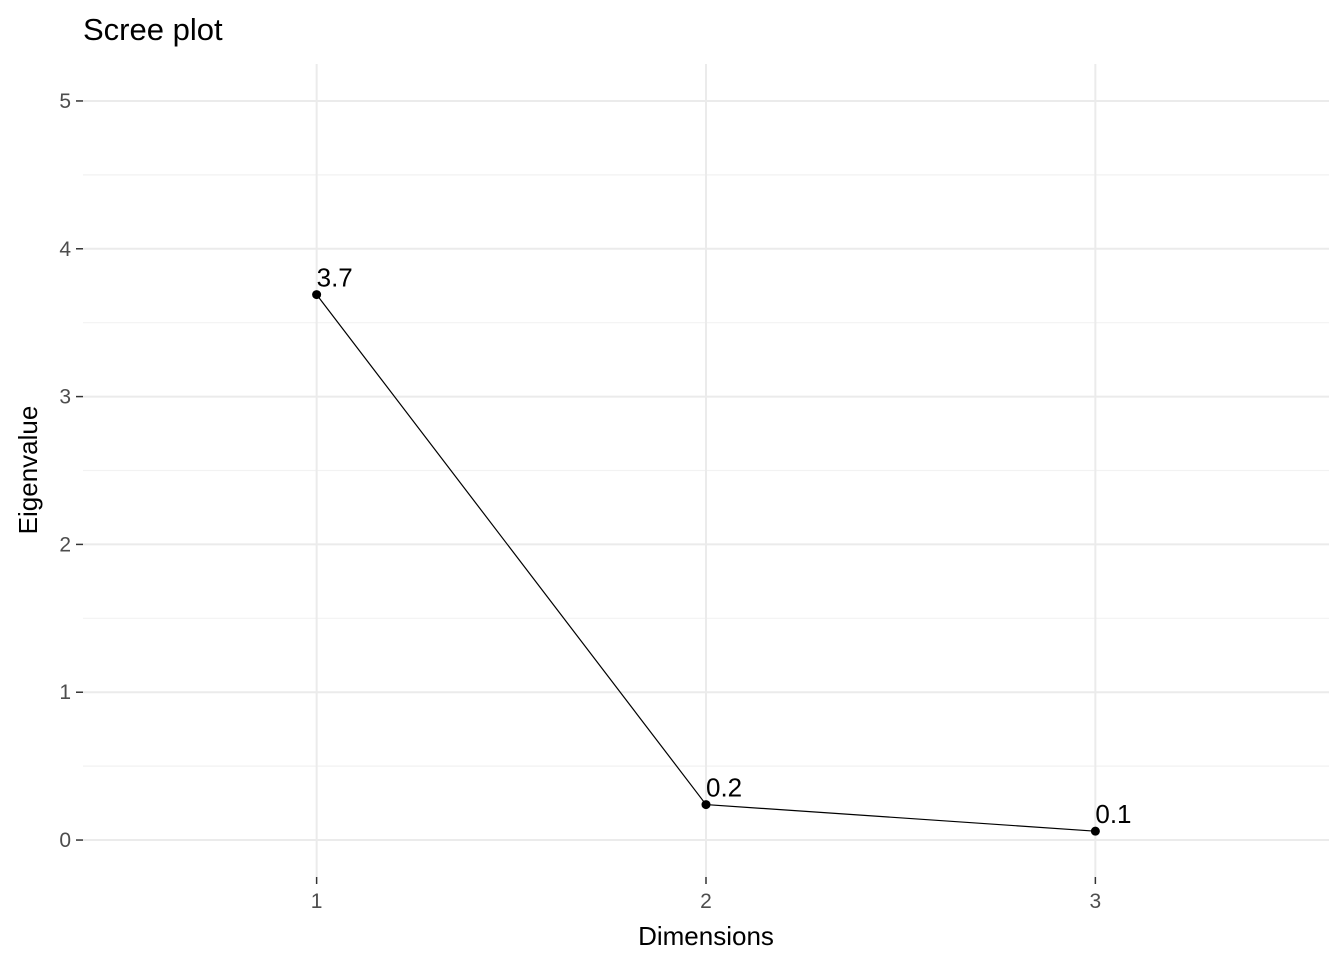 This screenshot has width=1344, height=960. I want to click on y-axis-title: Eigenvalue, so click(28, 470).